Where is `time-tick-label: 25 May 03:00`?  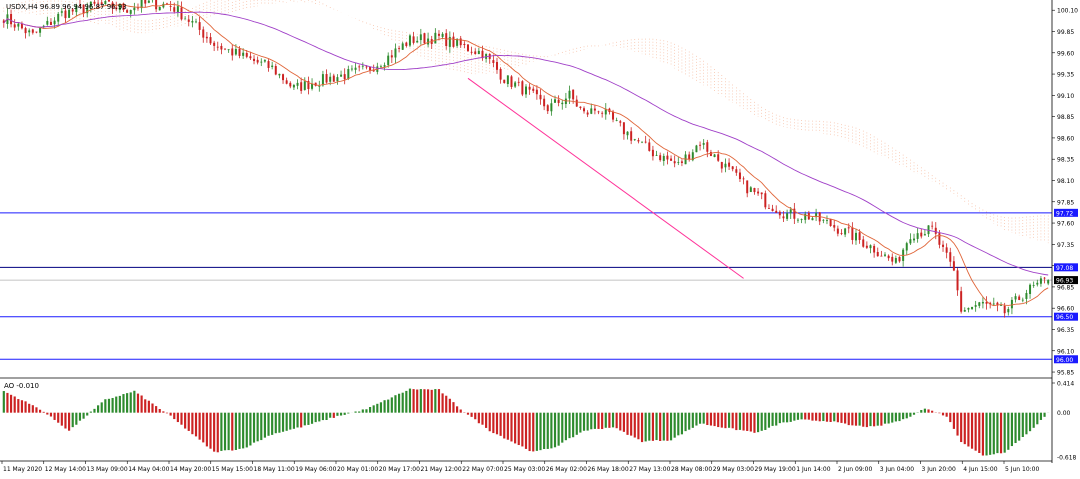
time-tick-label: 25 May 03:00 is located at coordinates (524, 469).